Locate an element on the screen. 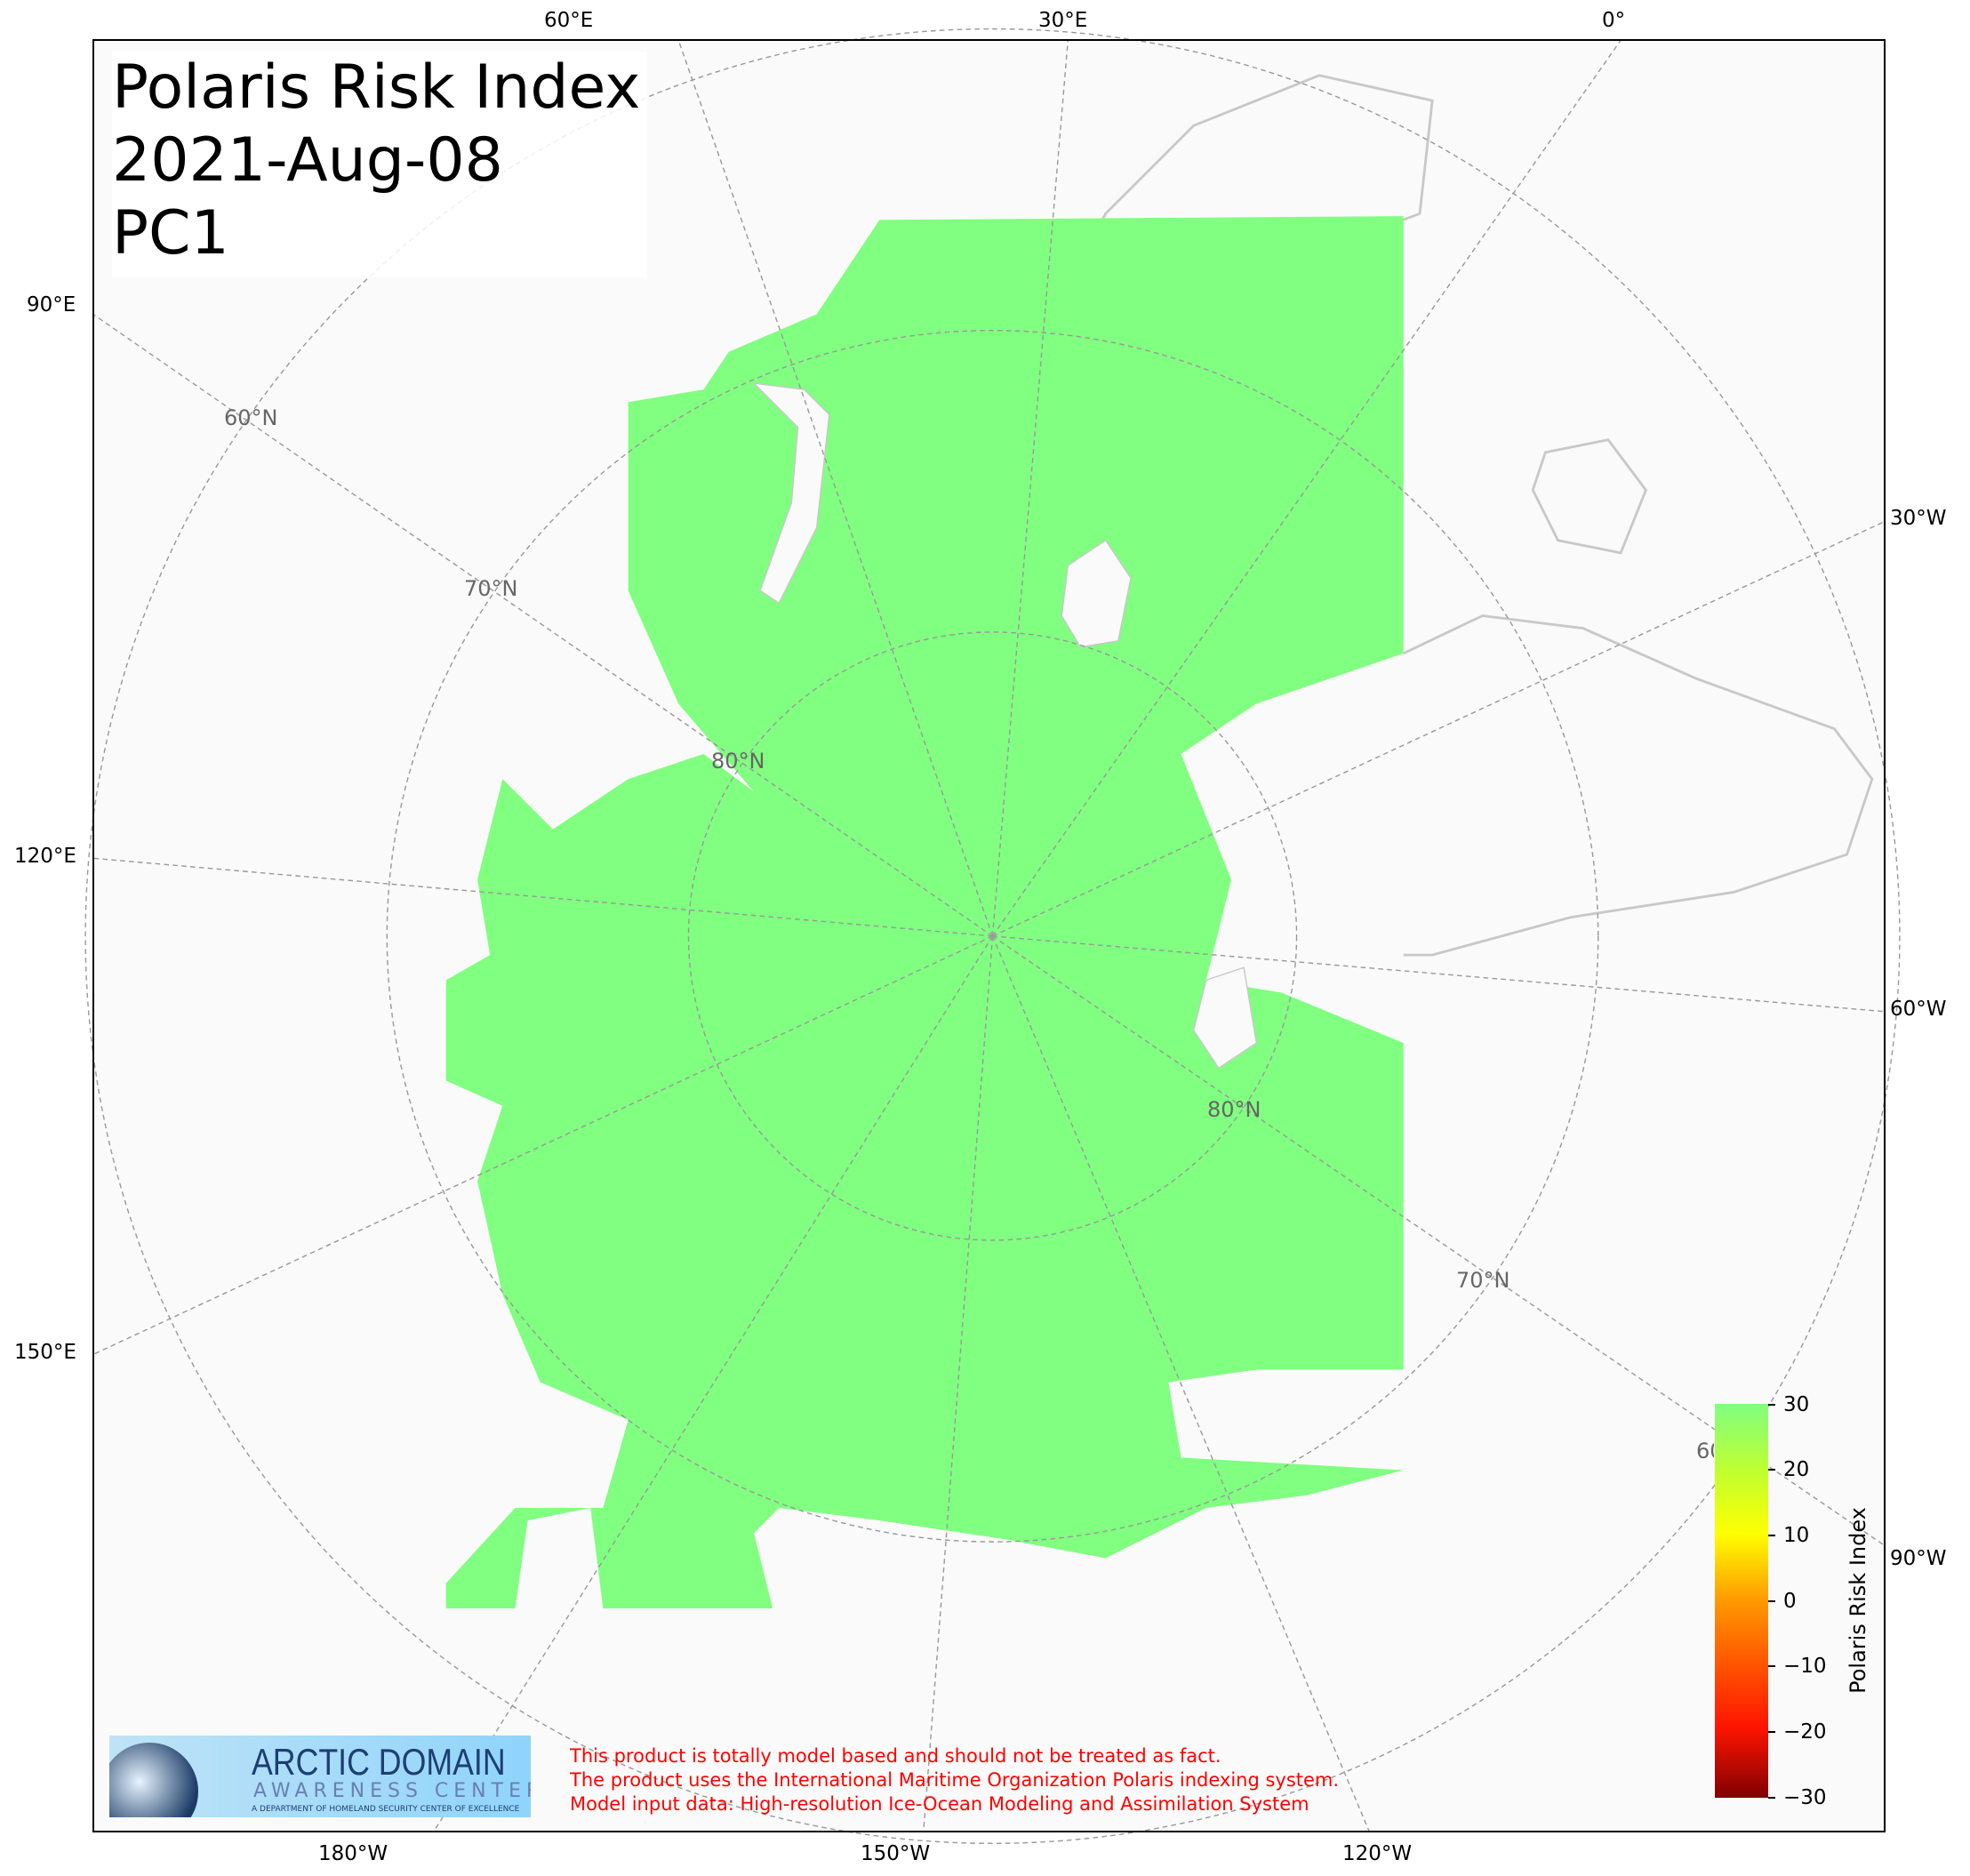 This screenshot has height=1876, width=1970. lon-label-90e: 90°E is located at coordinates (51, 305).